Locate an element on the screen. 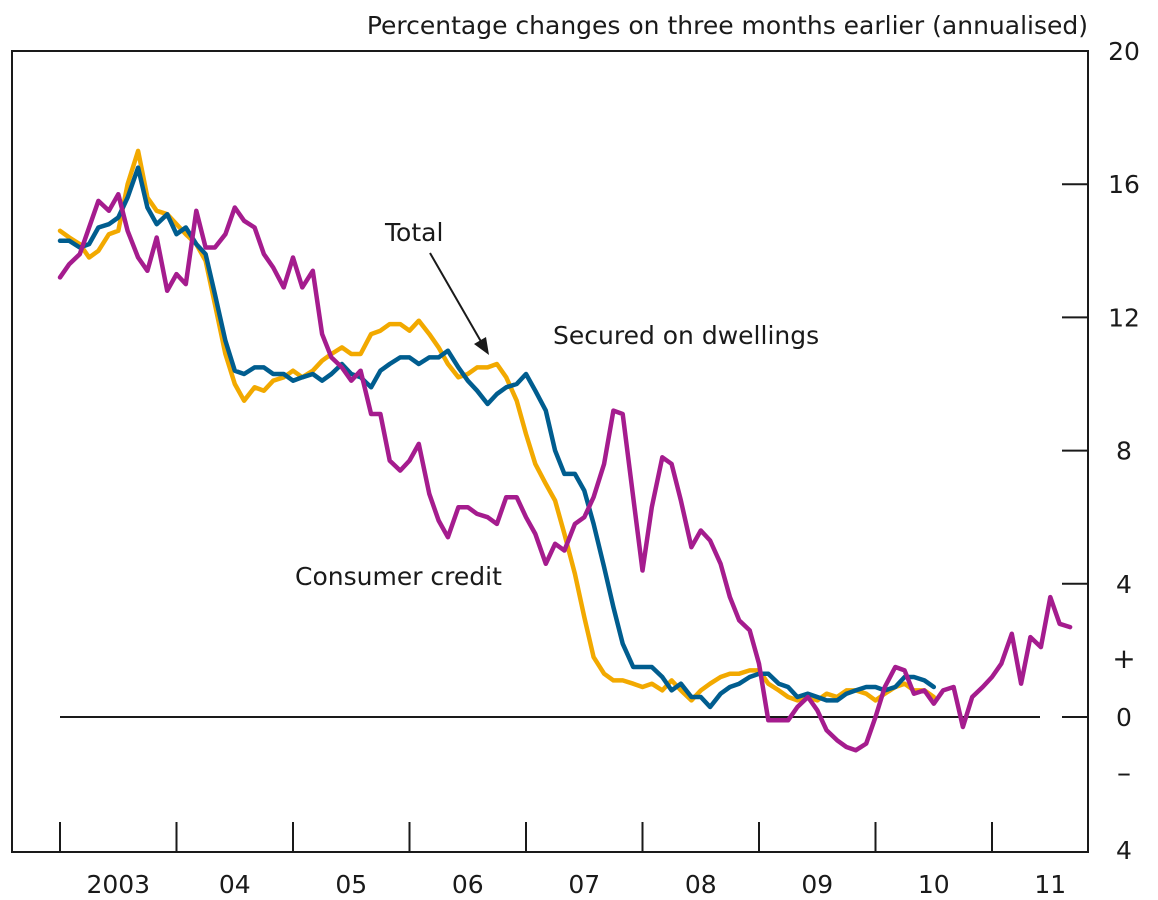 This screenshot has height=900, width=1158. secured-annotation: Secured on dwellings is located at coordinates (686, 335).